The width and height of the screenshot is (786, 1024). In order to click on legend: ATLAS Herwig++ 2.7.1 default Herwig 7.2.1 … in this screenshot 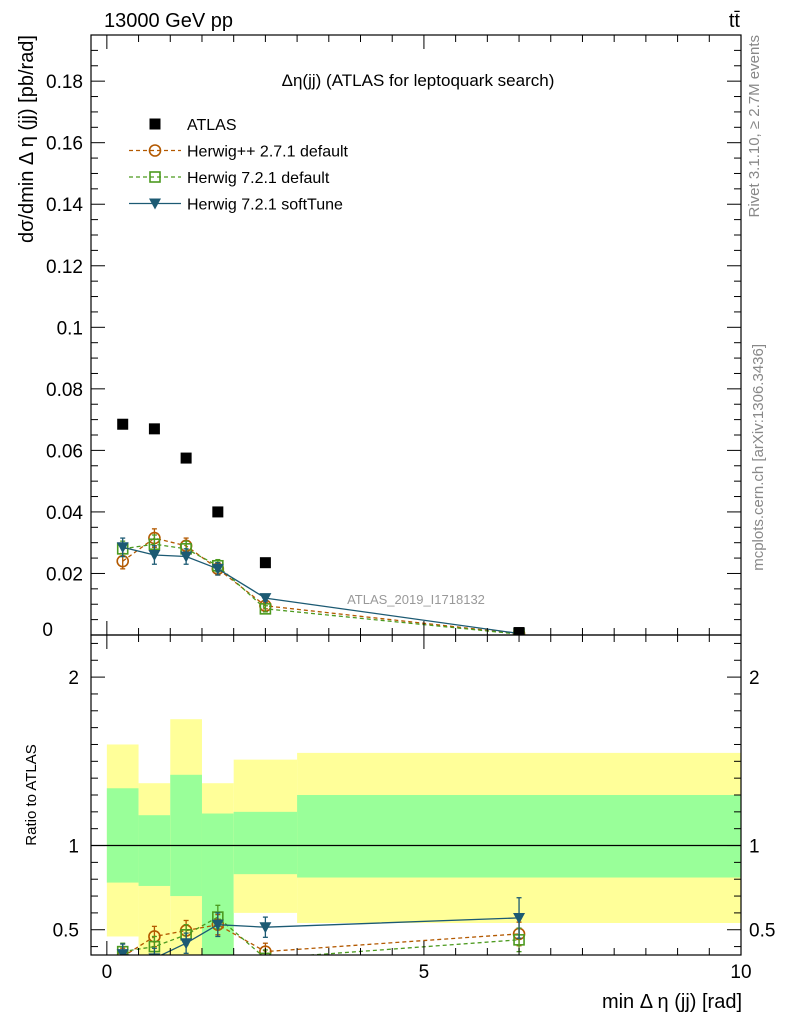, I will do `click(239, 165)`.